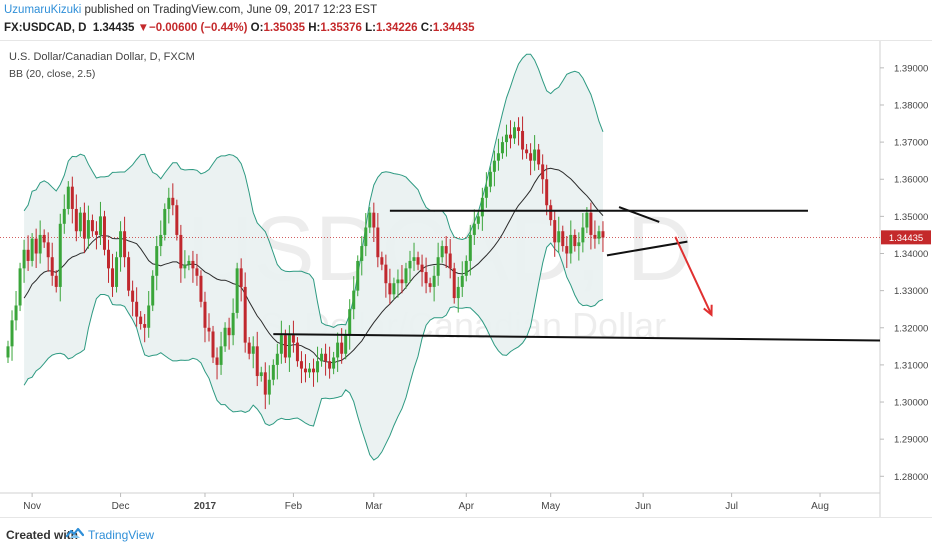 The width and height of the screenshot is (932, 550). Describe the element at coordinates (820, 506) in the screenshot. I see `time-tick-label: Aug` at that location.